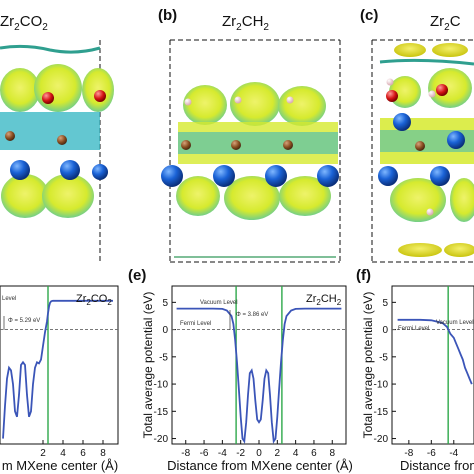  What do you see at coordinates (137, 275) in the screenshot?
I see `panel-e-label: (e)` at bounding box center [137, 275].